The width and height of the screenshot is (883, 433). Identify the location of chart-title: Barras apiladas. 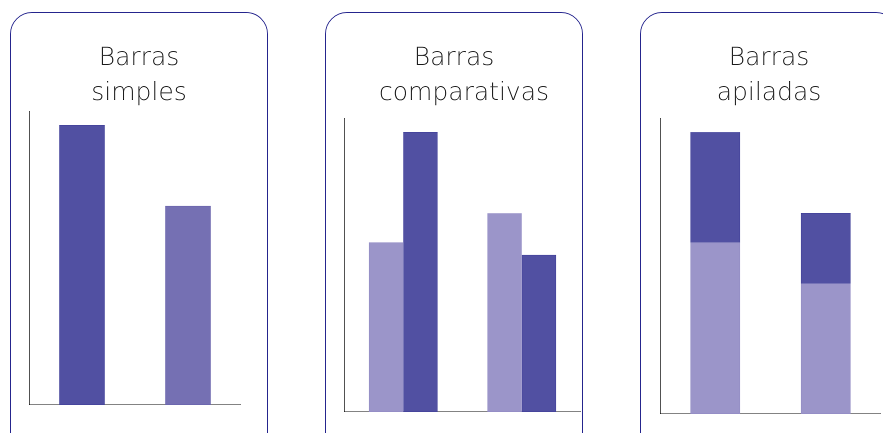
(769, 74).